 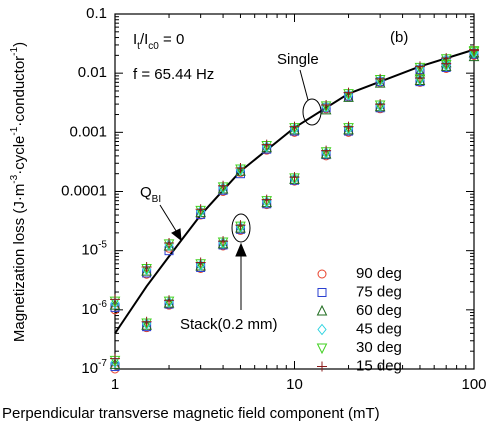 I want to click on legend-label: 15 deg, so click(x=379, y=365).